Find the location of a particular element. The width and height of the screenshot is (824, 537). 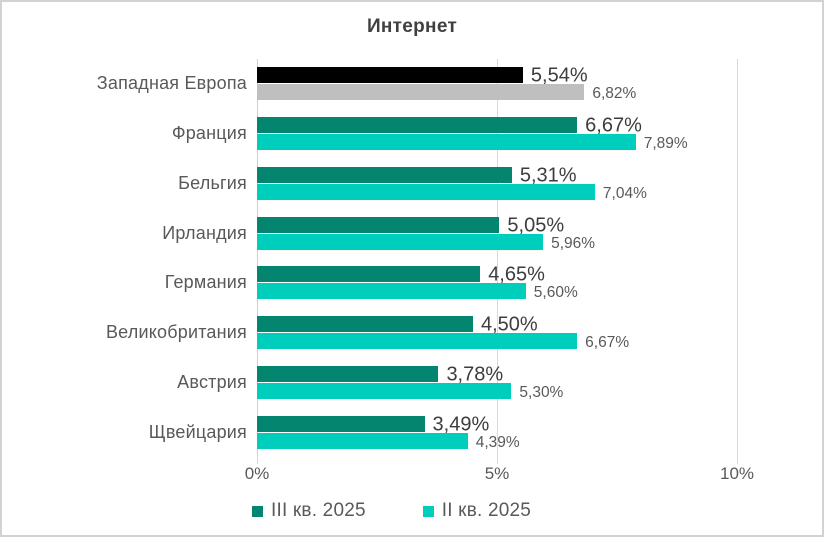

bar-value-label: 3,78% is located at coordinates (475, 374).